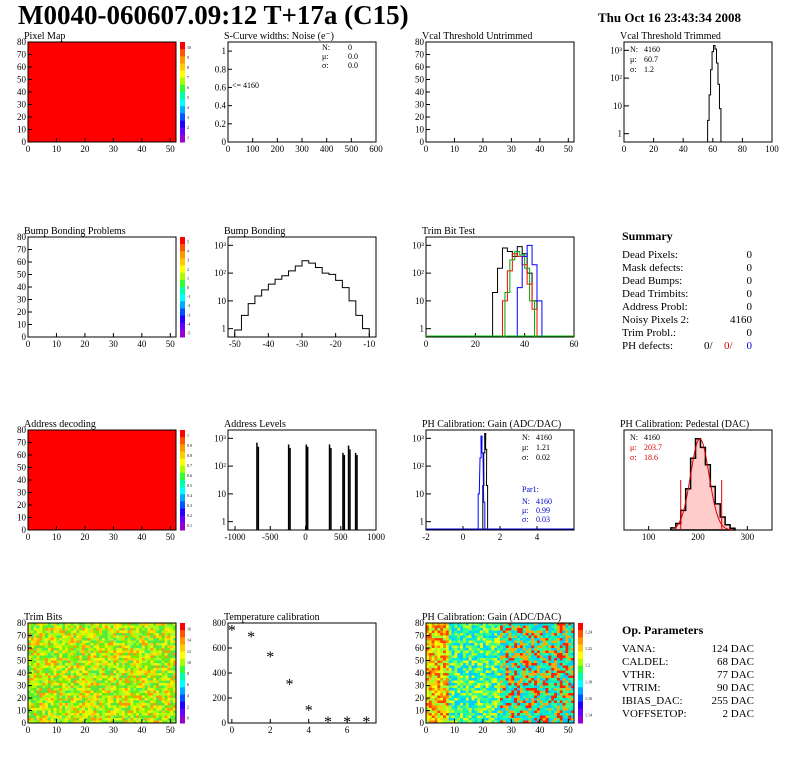  What do you see at coordinates (687, 281) in the screenshot?
I see `summary-row: Dead Bumps: 0` at bounding box center [687, 281].